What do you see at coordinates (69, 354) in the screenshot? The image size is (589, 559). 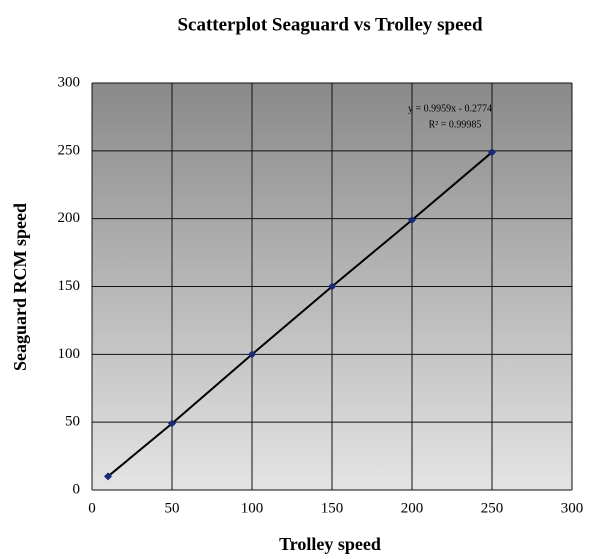 I see `y-tick-label: 100` at bounding box center [69, 354].